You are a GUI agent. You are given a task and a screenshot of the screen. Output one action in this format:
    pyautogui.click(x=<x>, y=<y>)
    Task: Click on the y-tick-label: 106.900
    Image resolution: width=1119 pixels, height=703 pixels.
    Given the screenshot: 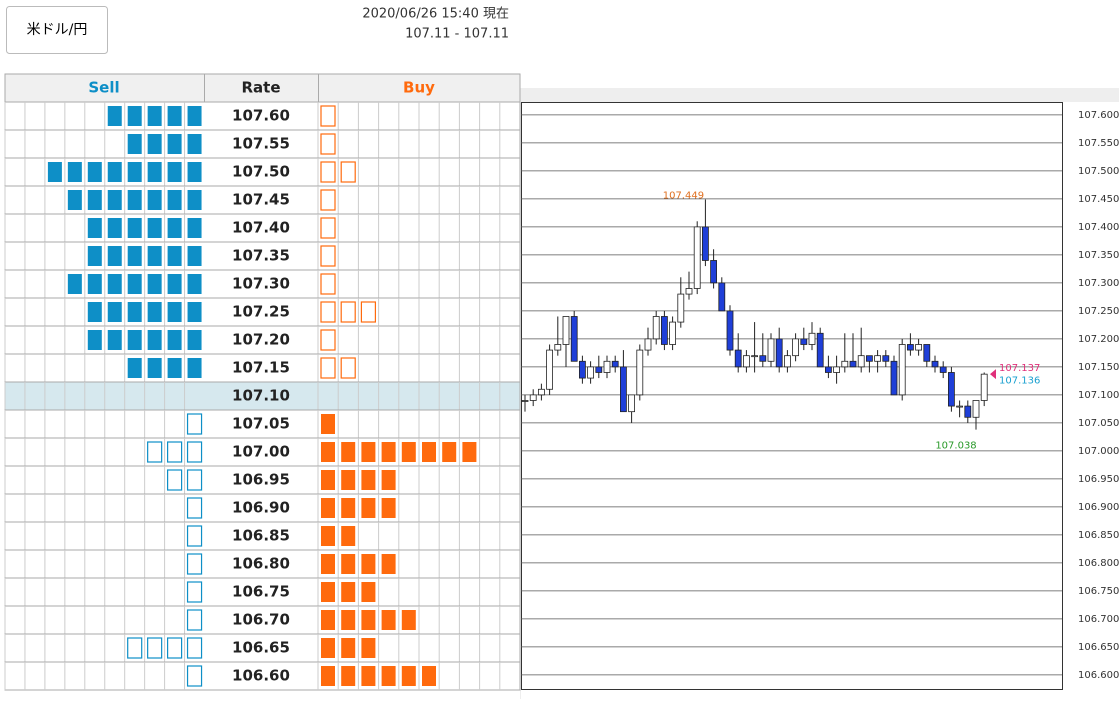 What is the action you would take?
    pyautogui.click(x=1098, y=507)
    